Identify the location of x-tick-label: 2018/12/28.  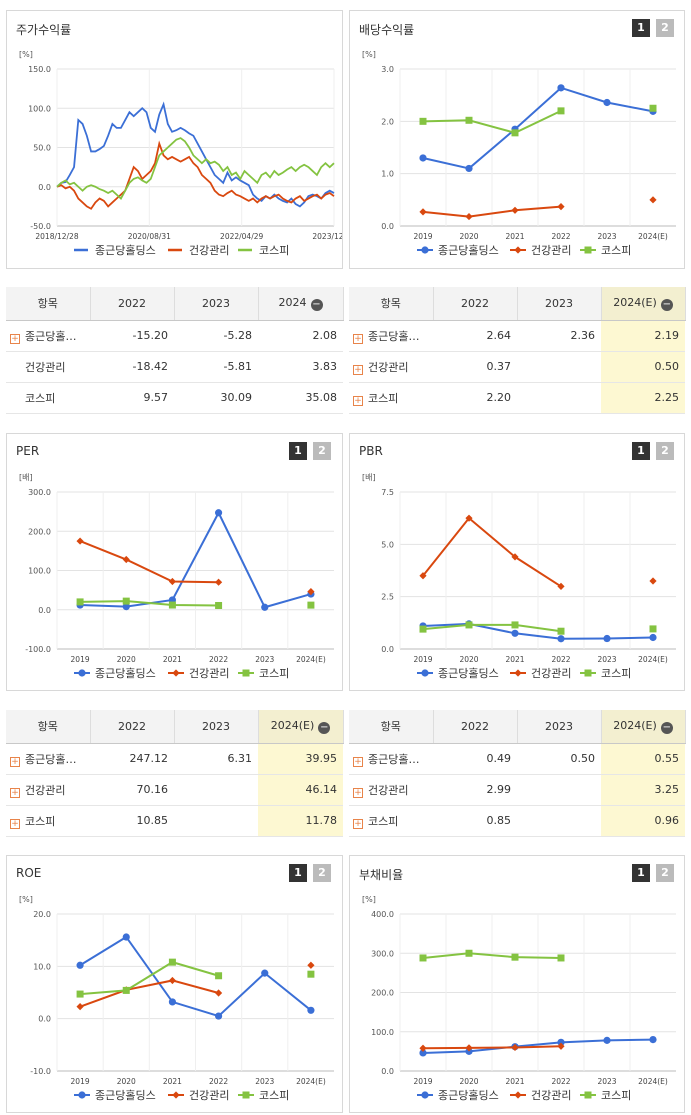
(56, 236).